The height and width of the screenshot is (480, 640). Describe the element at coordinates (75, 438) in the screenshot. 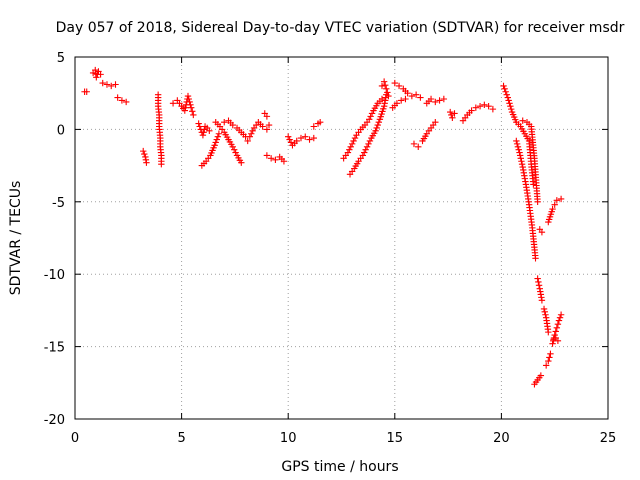

I see `x-tick-label: 0` at that location.